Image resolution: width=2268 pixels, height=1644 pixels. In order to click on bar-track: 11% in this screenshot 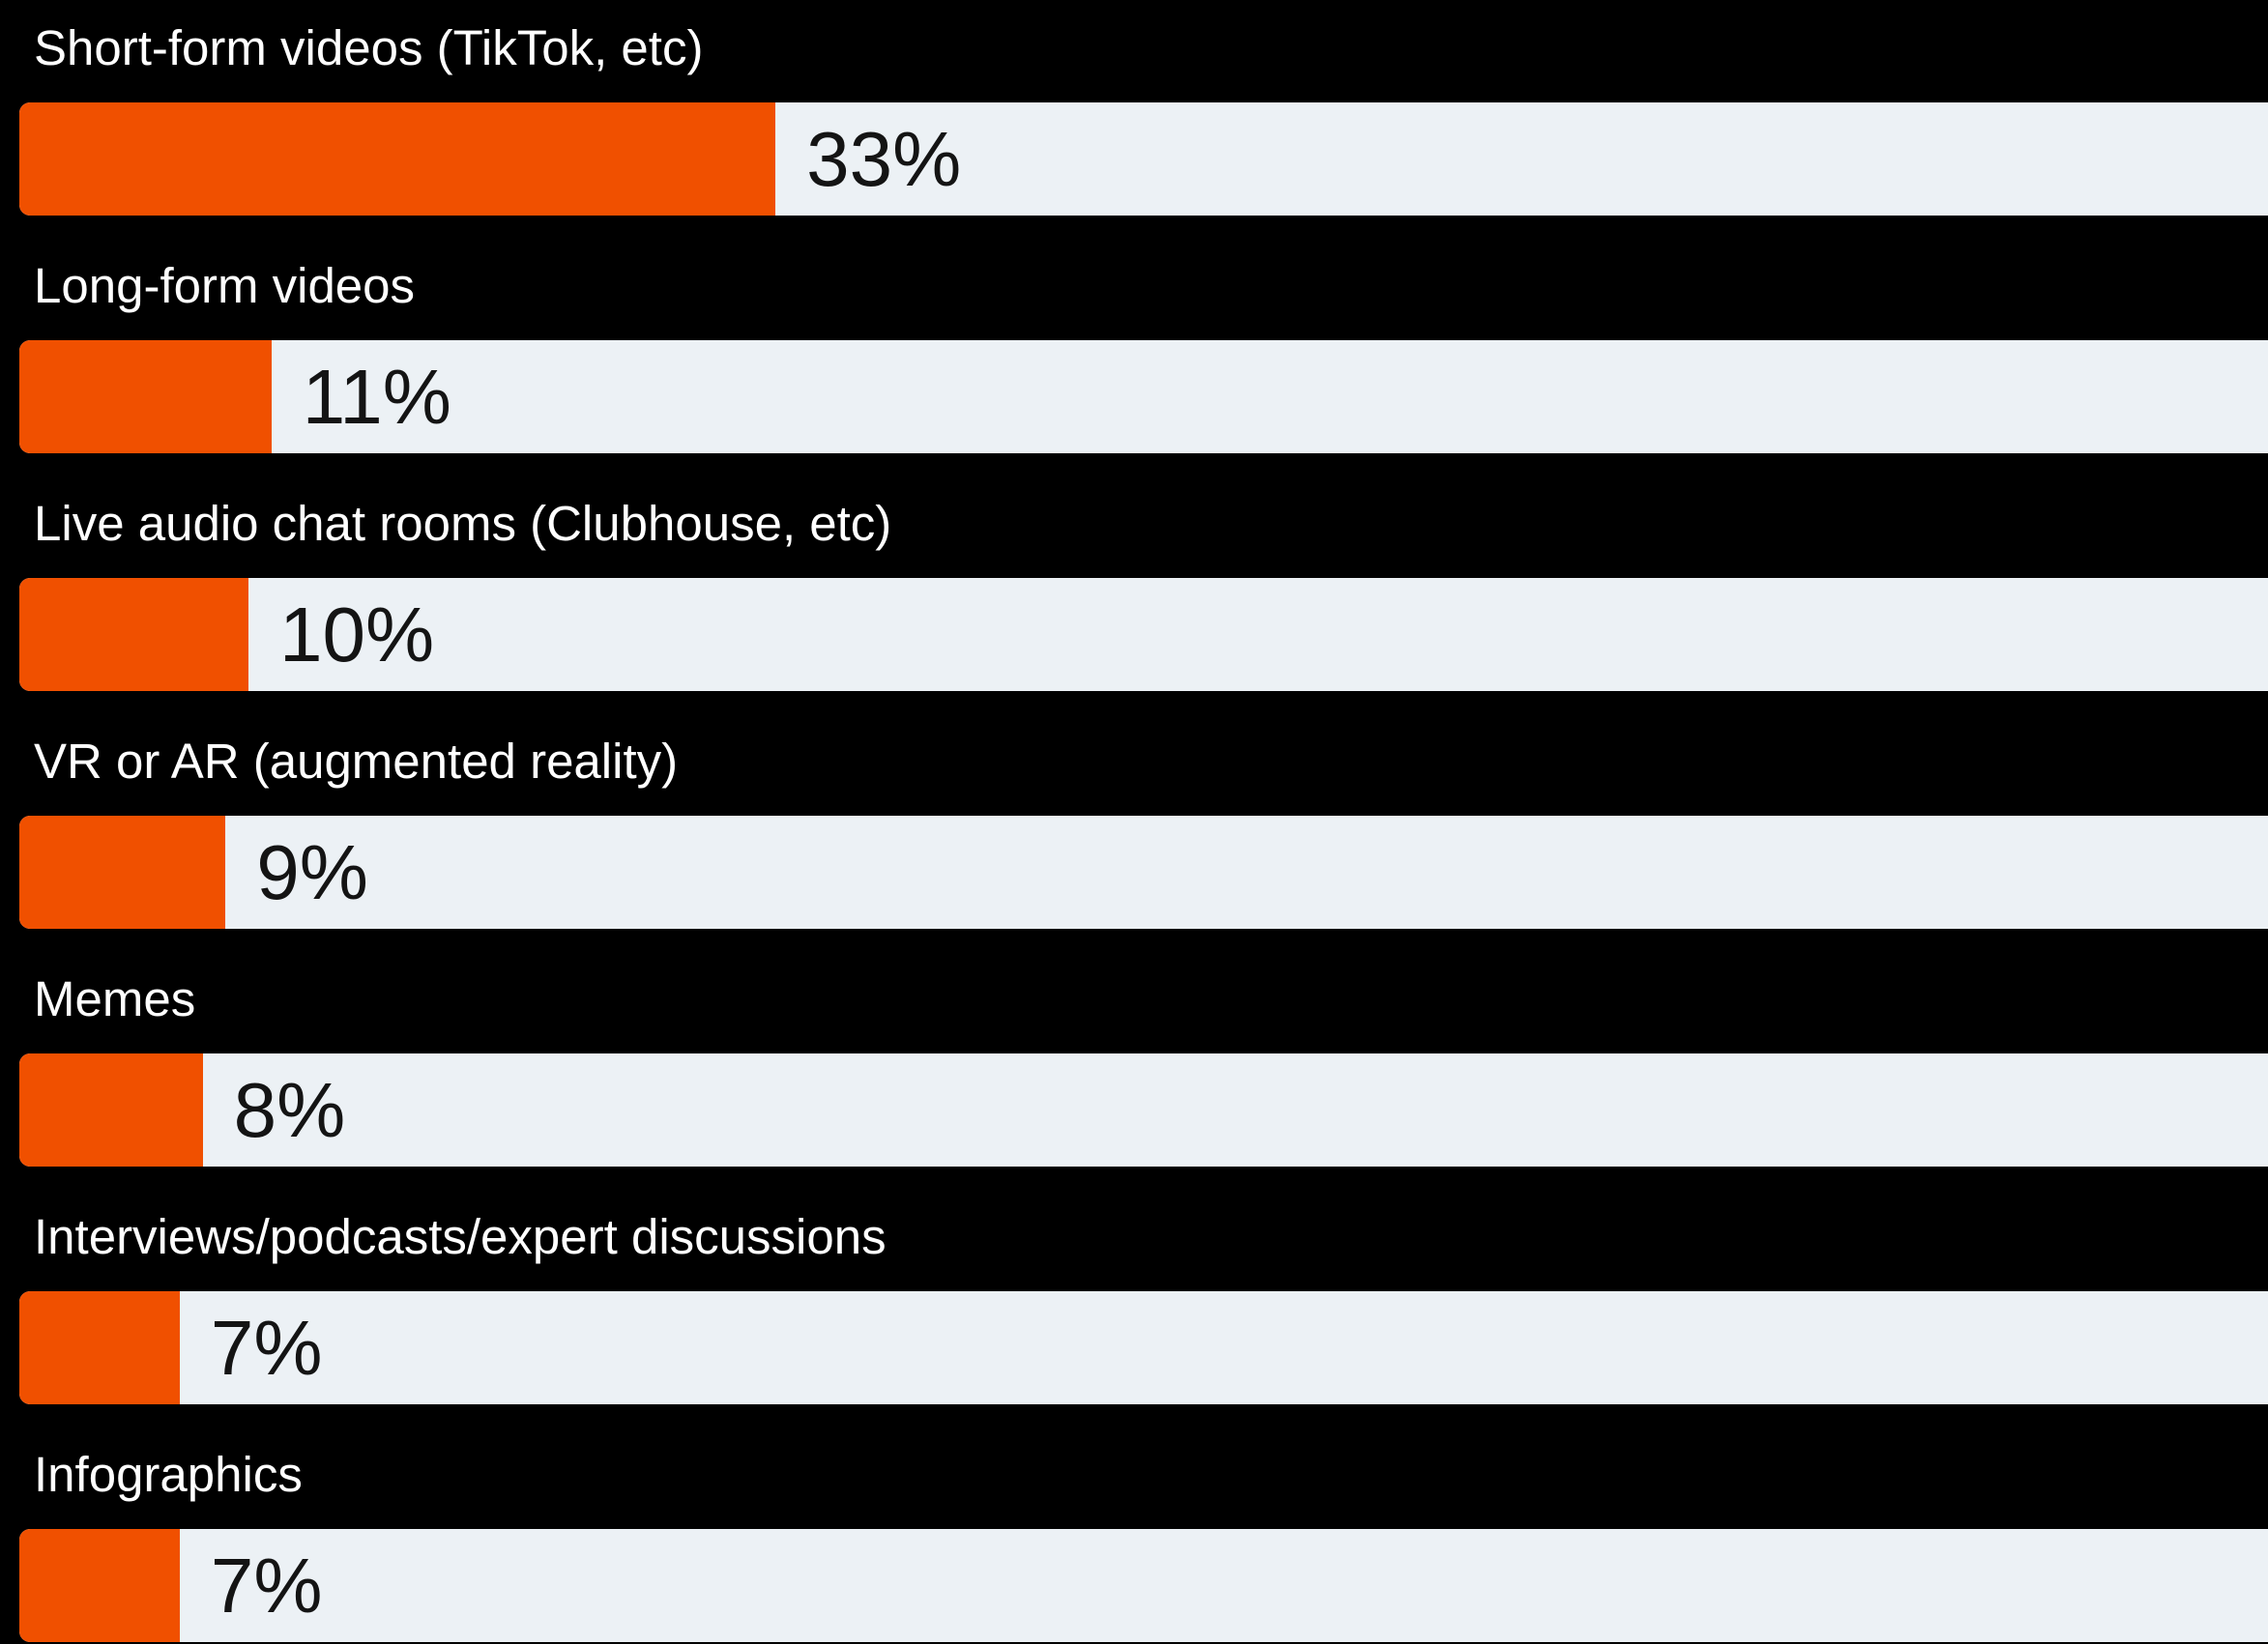, I will do `click(1143, 396)`.